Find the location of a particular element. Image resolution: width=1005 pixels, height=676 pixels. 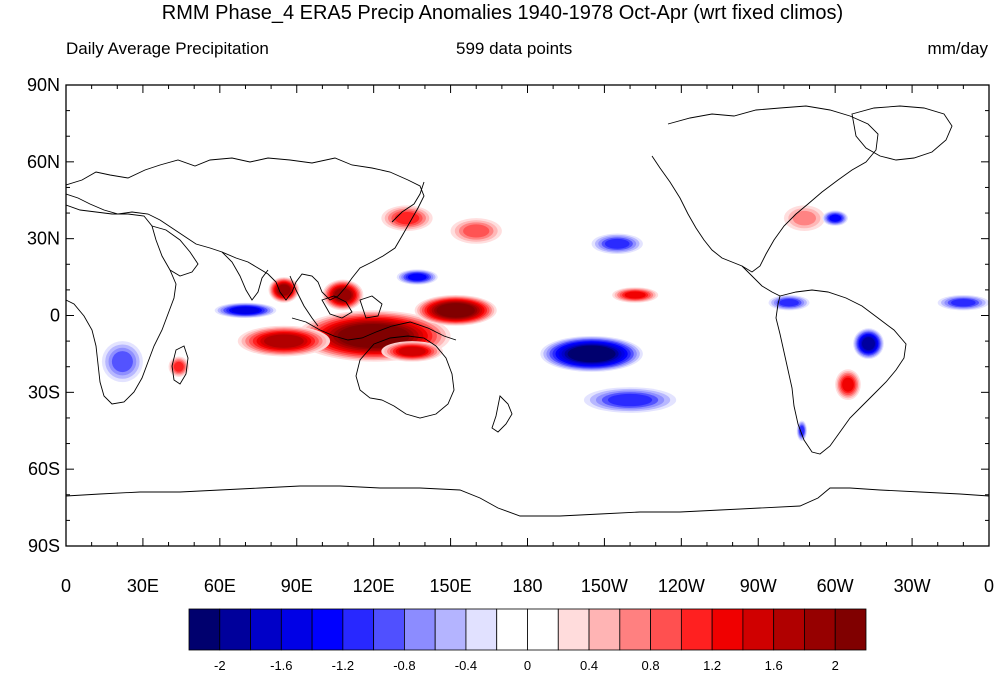

colorbar: -2 -1.6 -1.2 -0.8 -0.4 0 0.4 0.8 1.2 1.6 2 is located at coordinates (527, 640).